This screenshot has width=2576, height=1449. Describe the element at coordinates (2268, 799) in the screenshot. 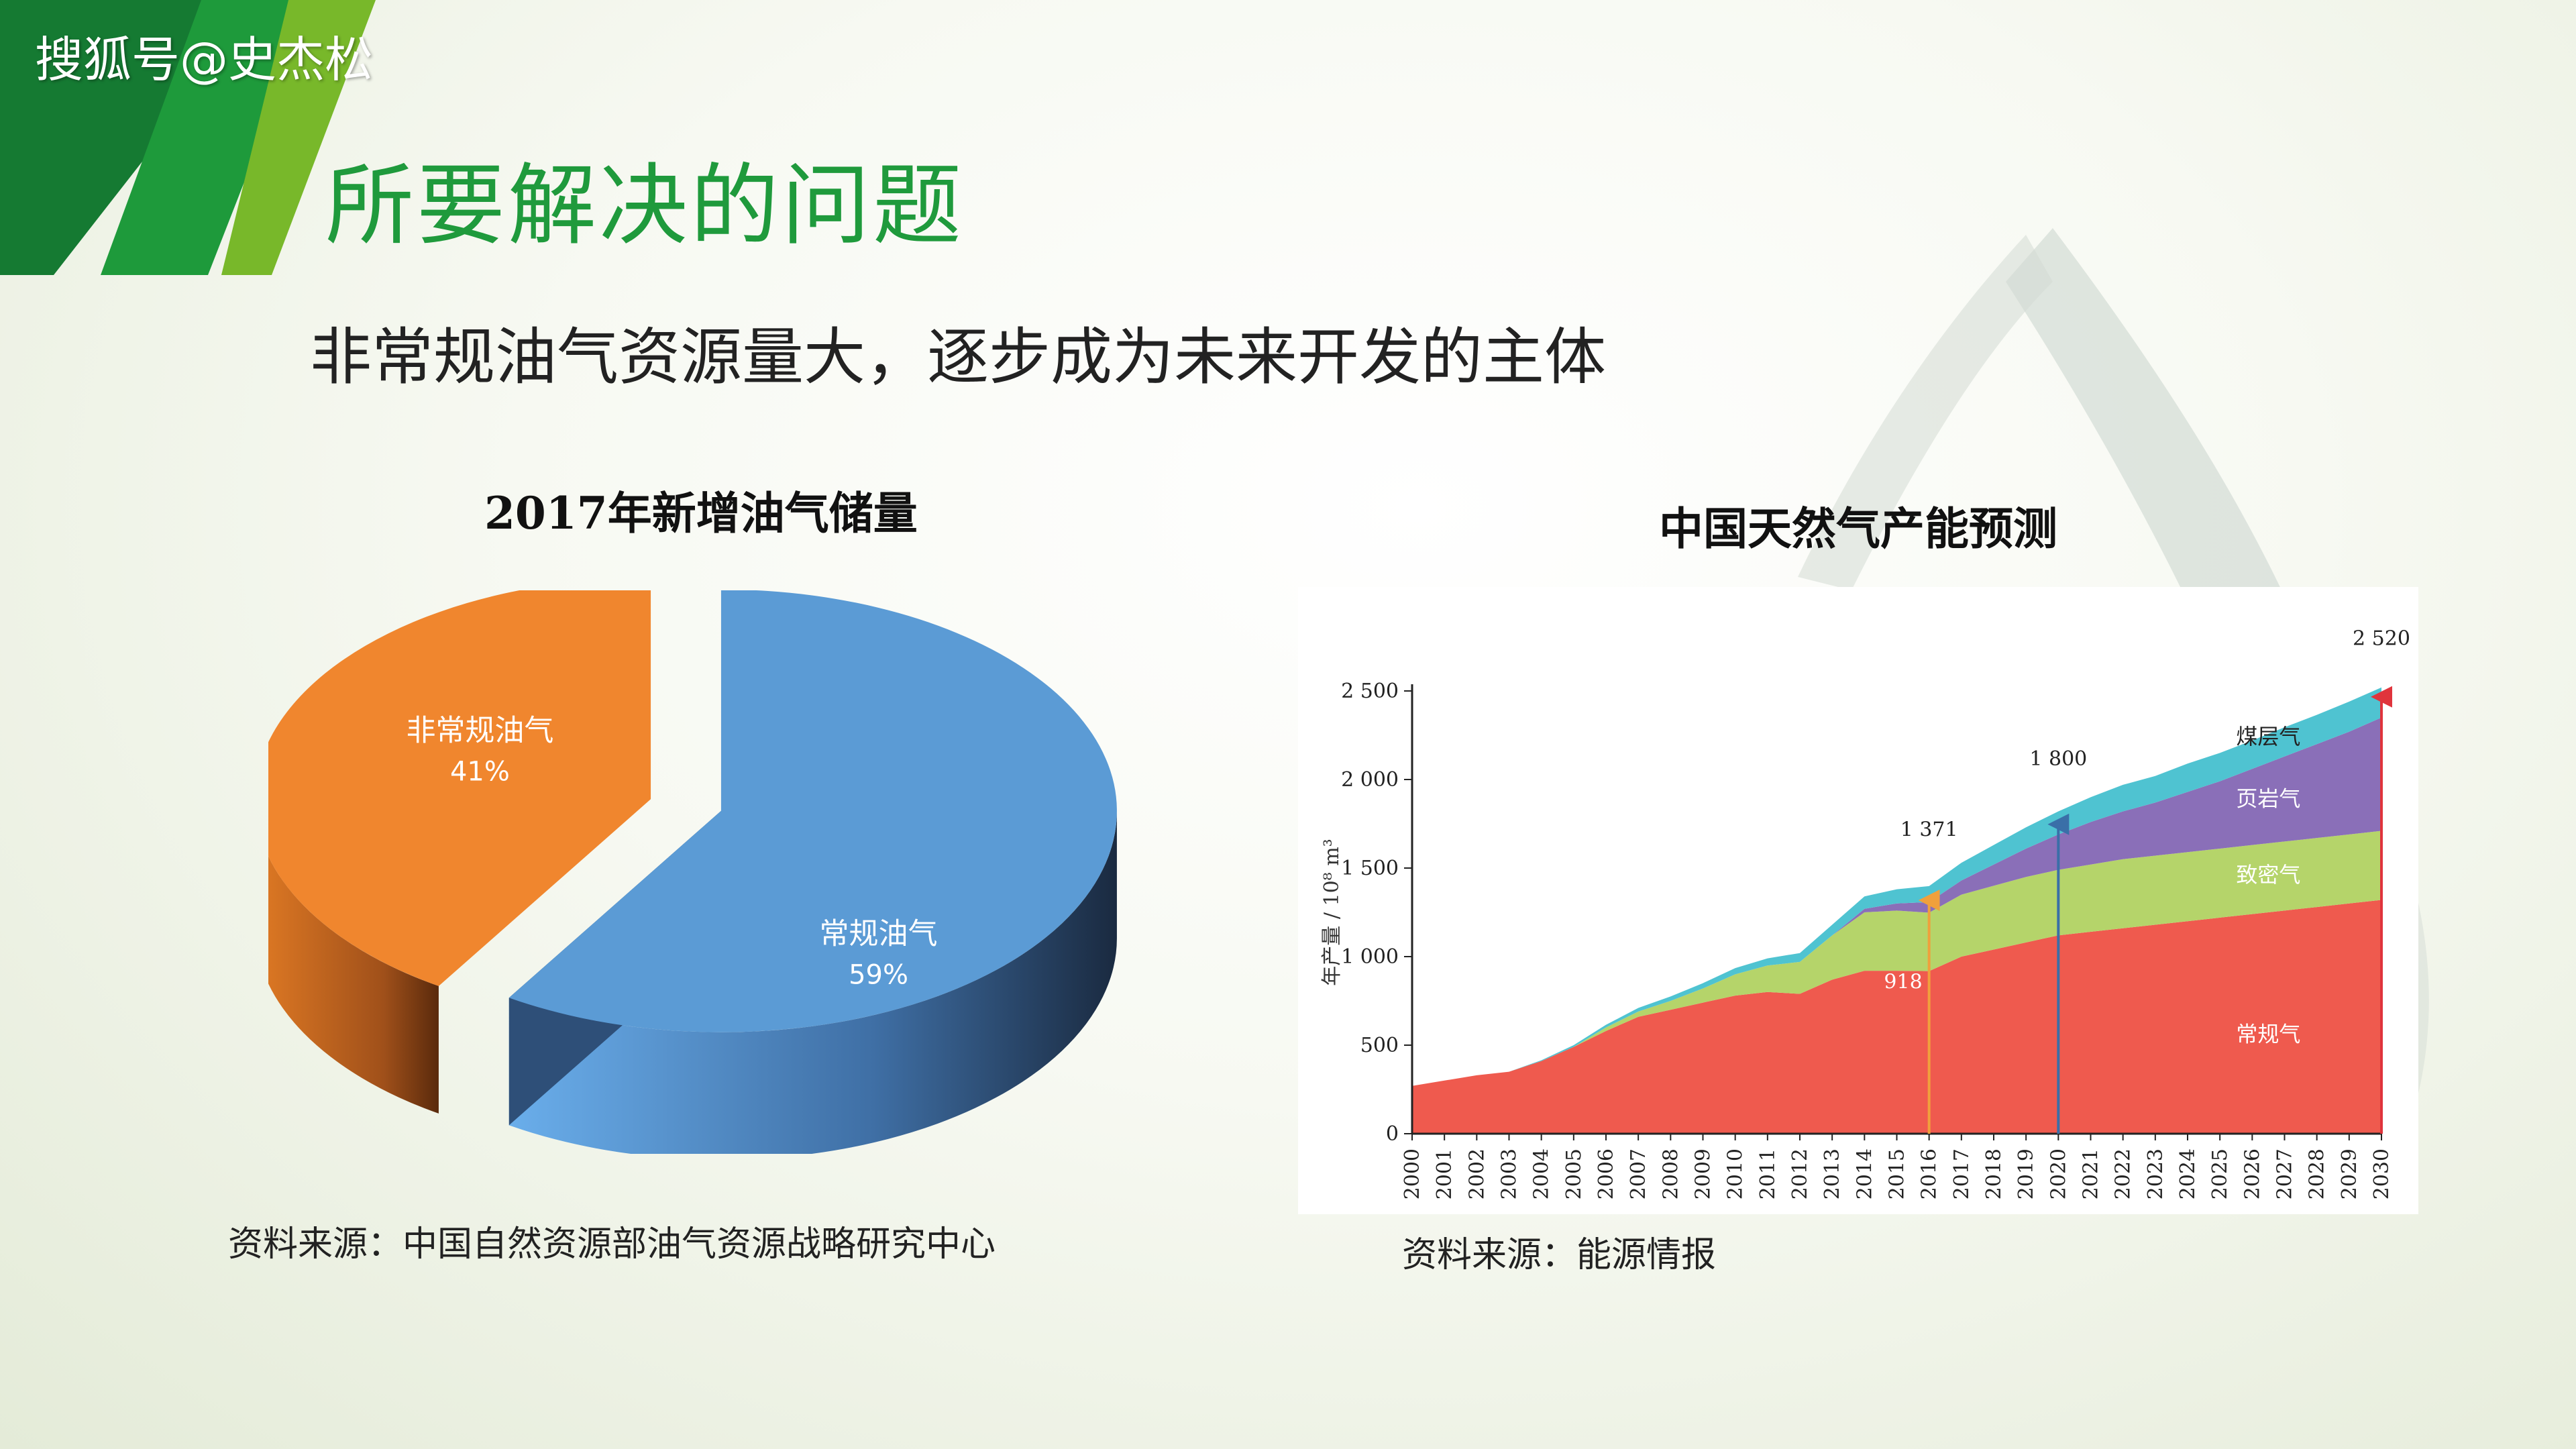

I see `series-label: 页岩气` at that location.